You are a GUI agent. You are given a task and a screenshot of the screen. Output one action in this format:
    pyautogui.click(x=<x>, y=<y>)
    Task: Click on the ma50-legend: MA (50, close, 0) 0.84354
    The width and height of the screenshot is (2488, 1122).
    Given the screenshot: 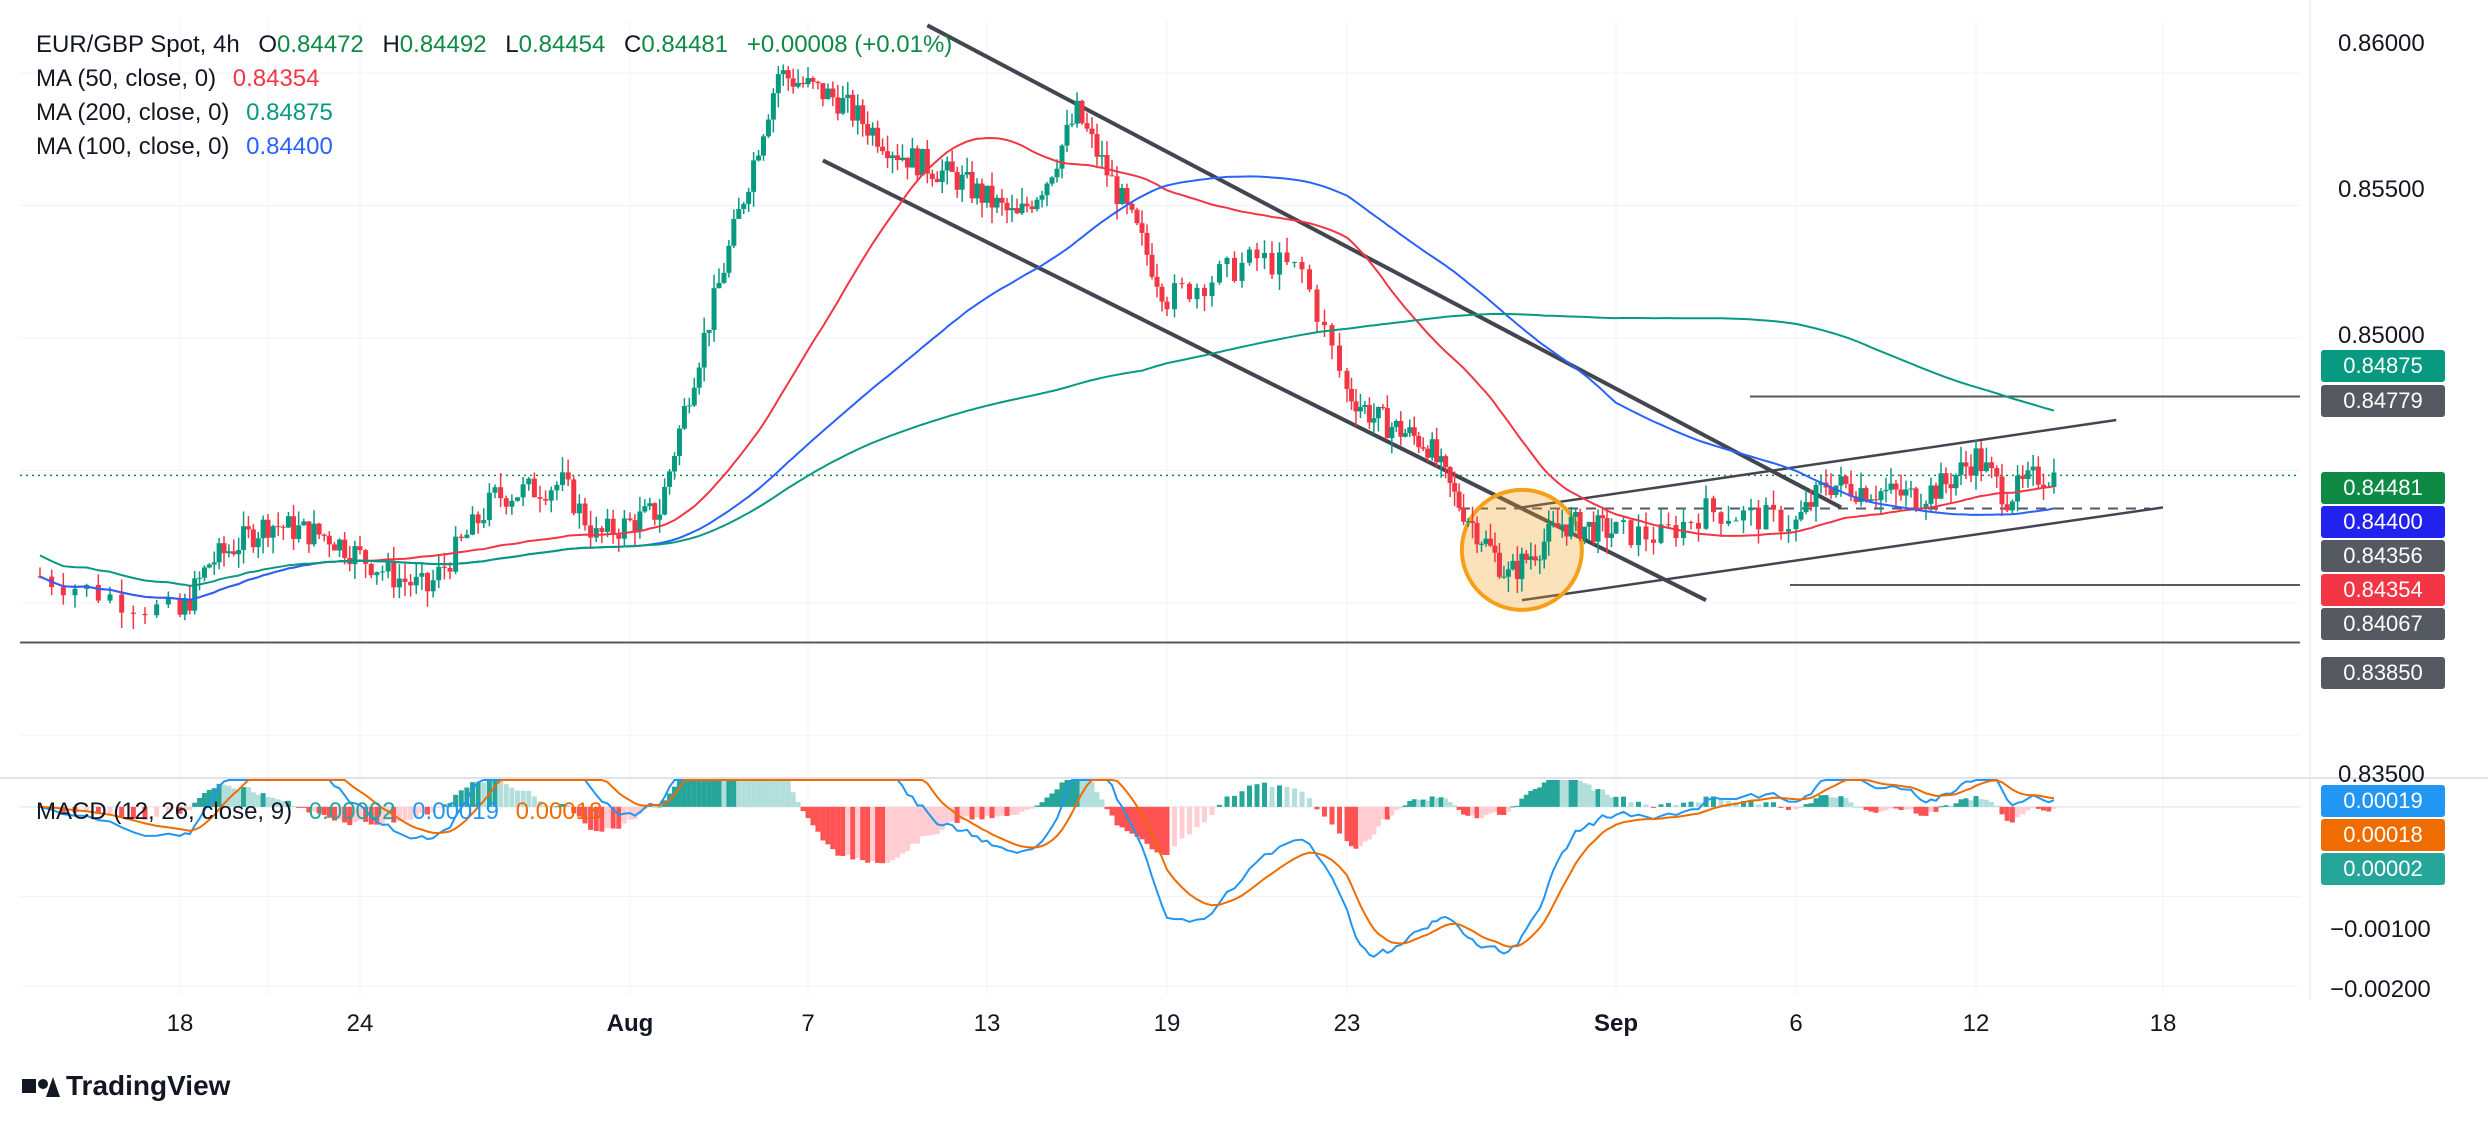 What is the action you would take?
    pyautogui.click(x=180, y=79)
    